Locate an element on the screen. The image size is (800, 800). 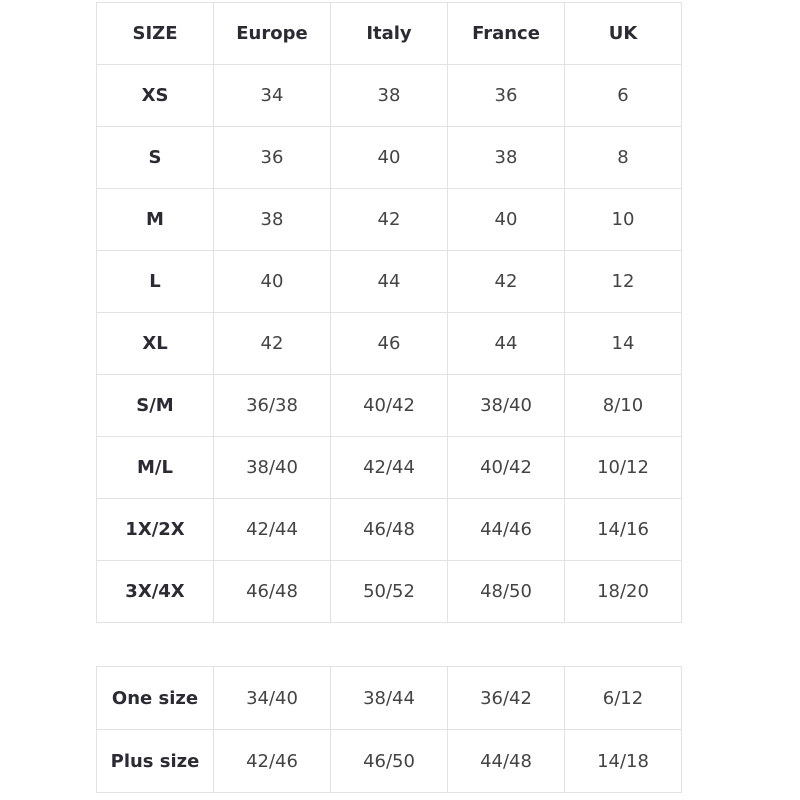
size-value-cell: 34 is located at coordinates (272, 95).